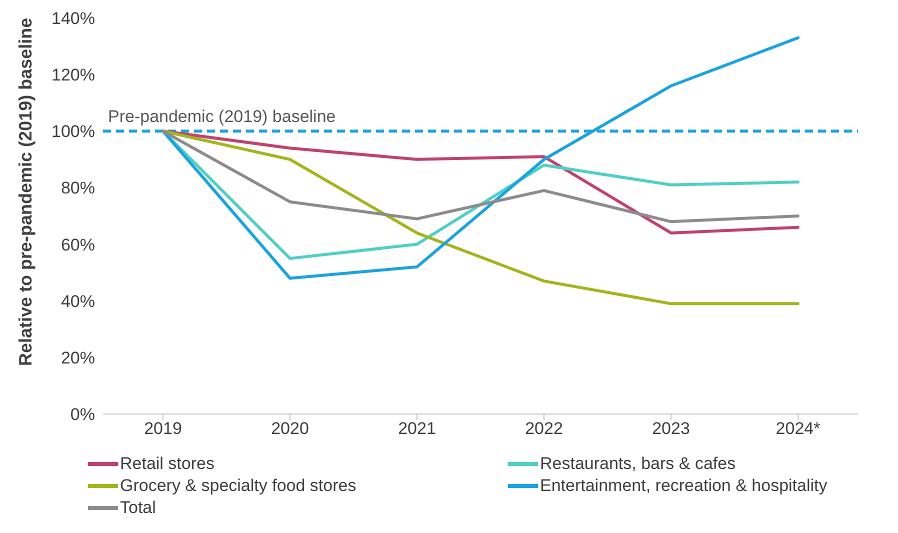 The image size is (898, 533). Describe the element at coordinates (73, 132) in the screenshot. I see `y-tick-label: 100%` at that location.